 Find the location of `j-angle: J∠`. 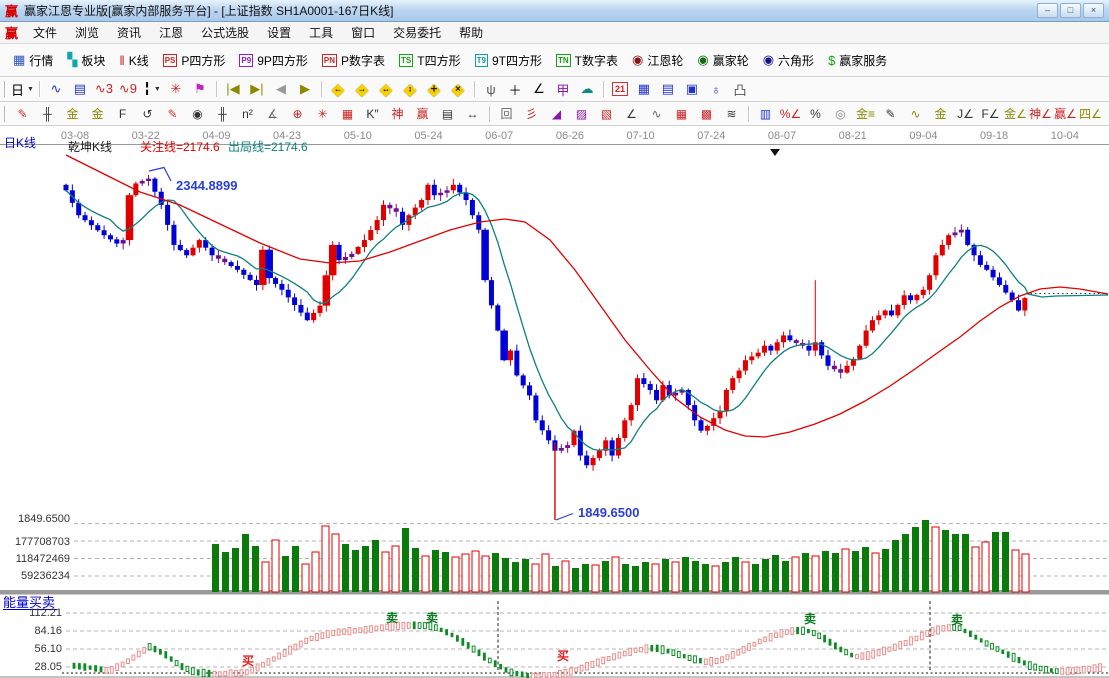

j-angle: J∠ is located at coordinates (965, 113).